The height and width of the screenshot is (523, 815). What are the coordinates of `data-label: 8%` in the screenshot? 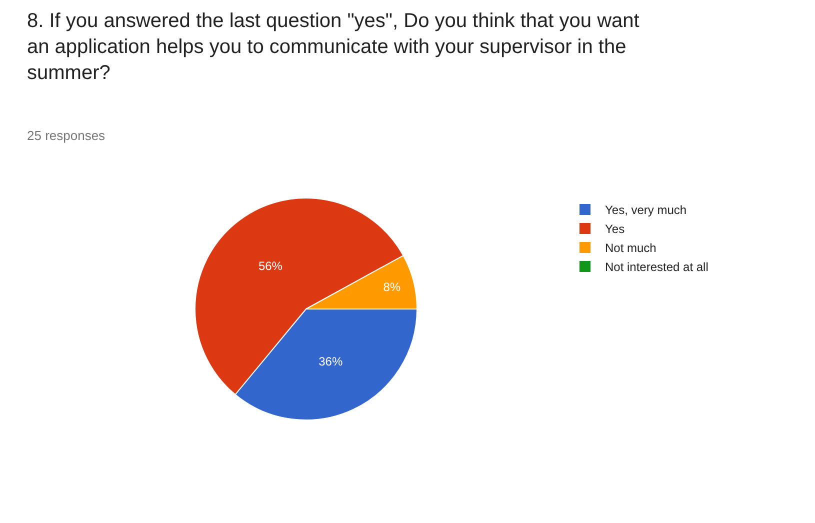 It's located at (392, 287).